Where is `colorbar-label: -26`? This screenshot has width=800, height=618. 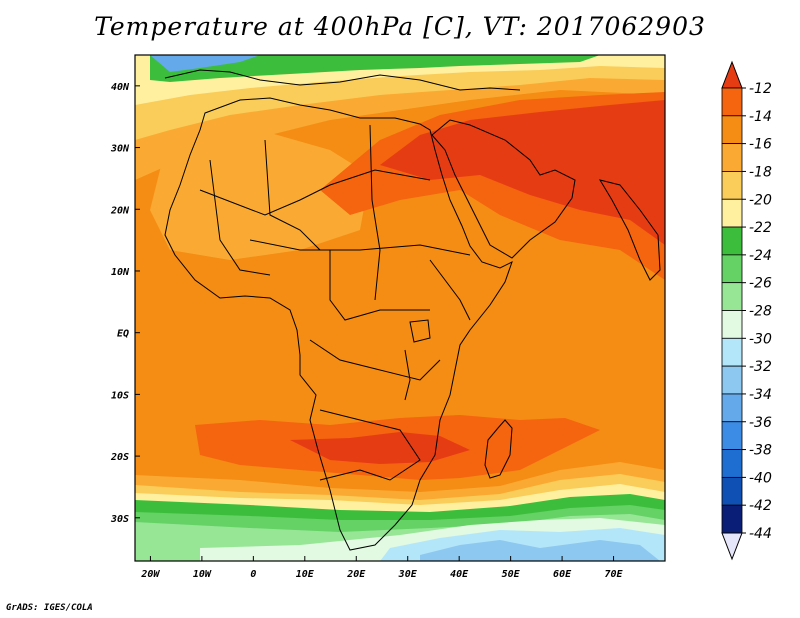 colorbar-label: -26 is located at coordinates (760, 284).